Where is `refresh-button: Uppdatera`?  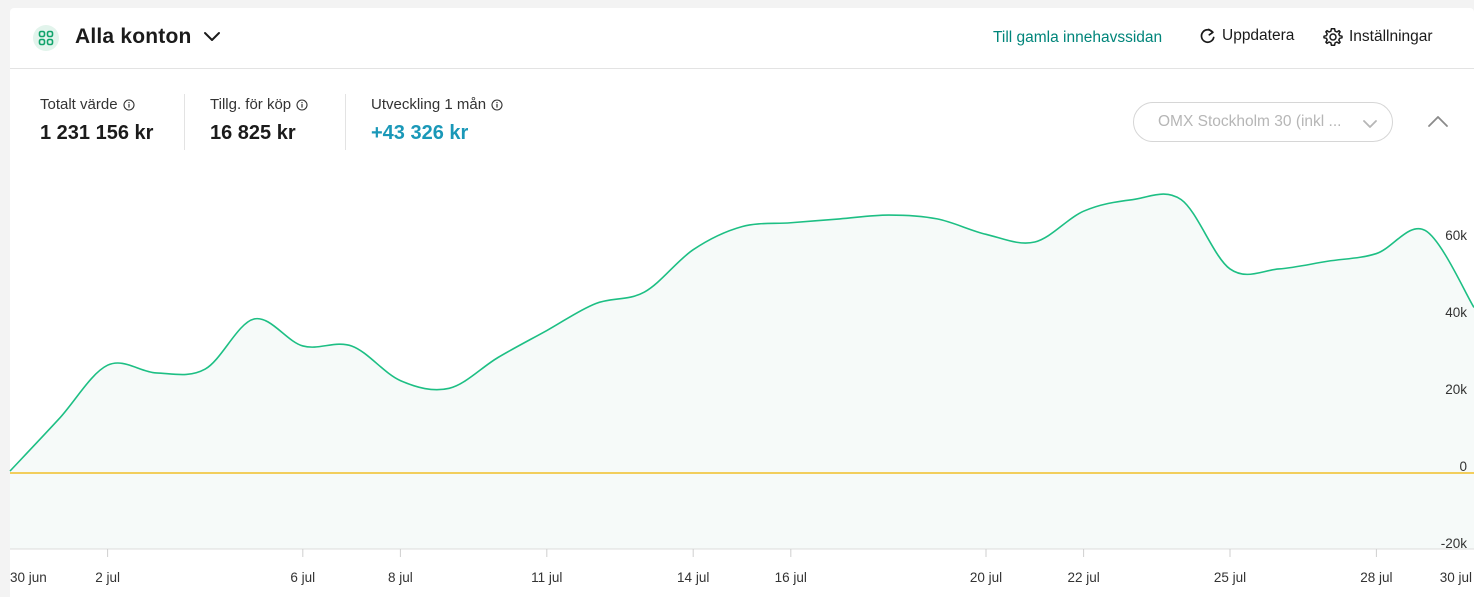 refresh-button: Uppdatera is located at coordinates (1246, 36).